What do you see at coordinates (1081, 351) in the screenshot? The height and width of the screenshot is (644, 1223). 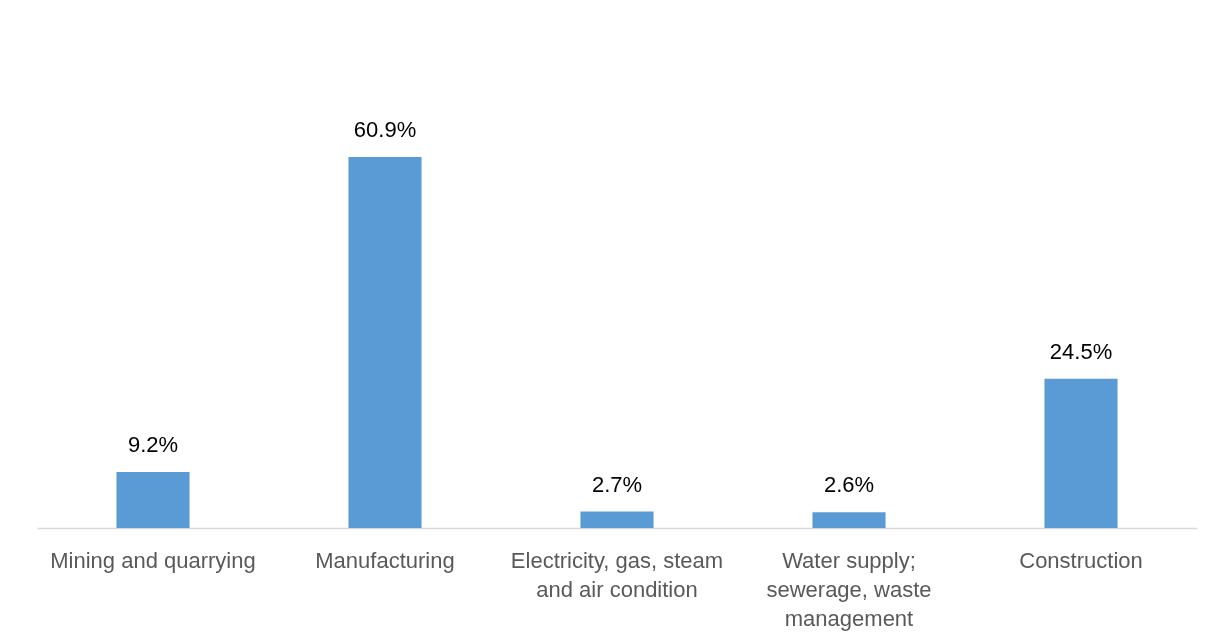 I see `data-label: 24.5%` at bounding box center [1081, 351].